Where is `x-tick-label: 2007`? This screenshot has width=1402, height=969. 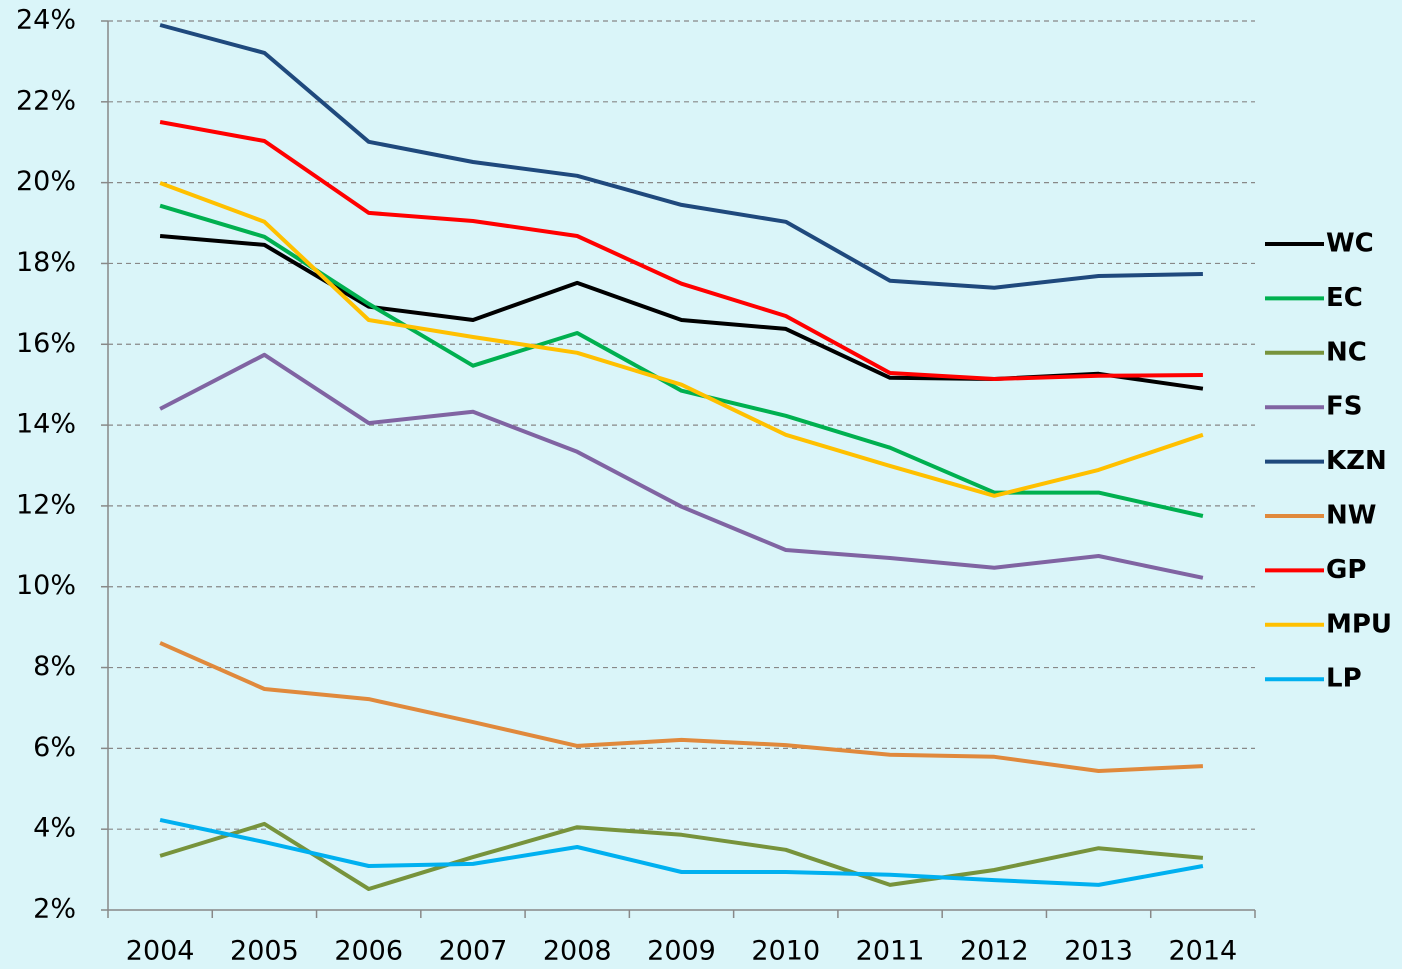 x-tick-label: 2007 is located at coordinates (473, 951).